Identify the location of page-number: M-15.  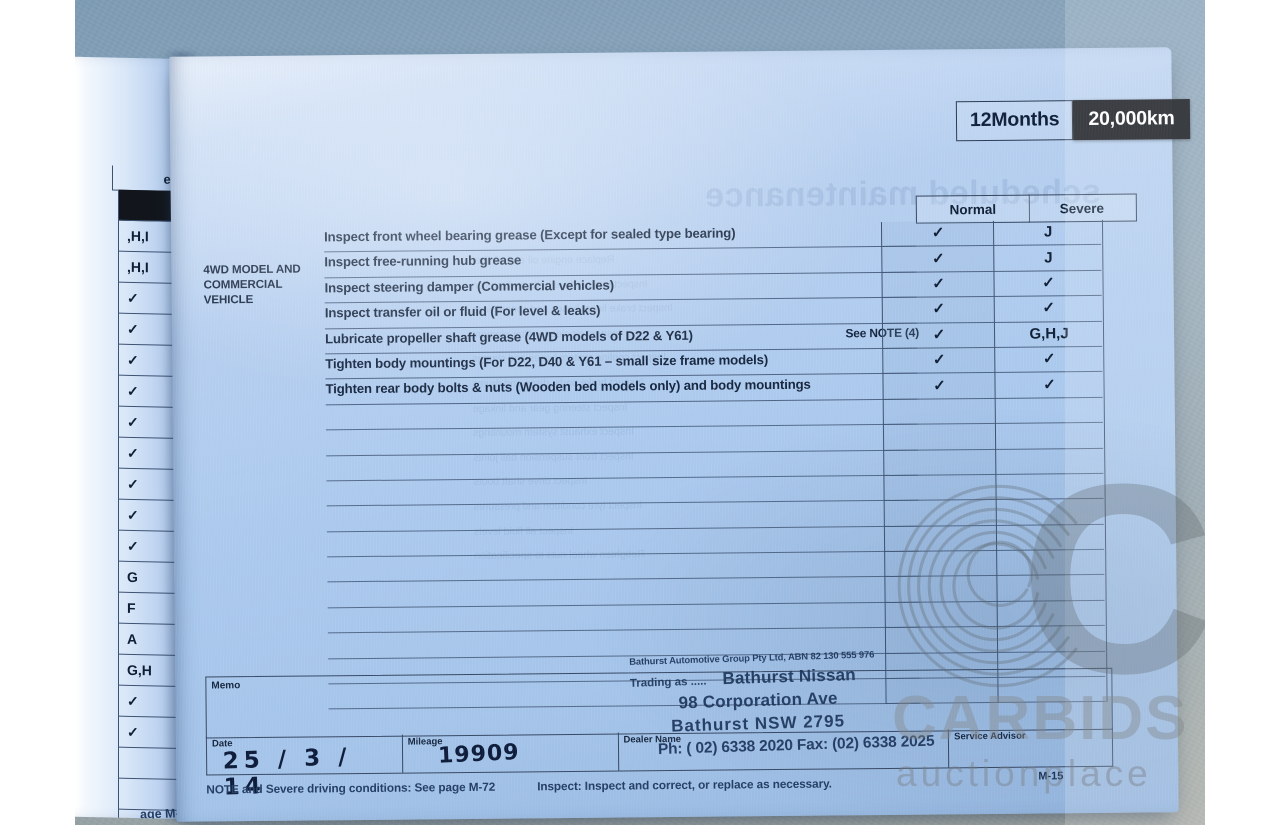
(1051, 776).